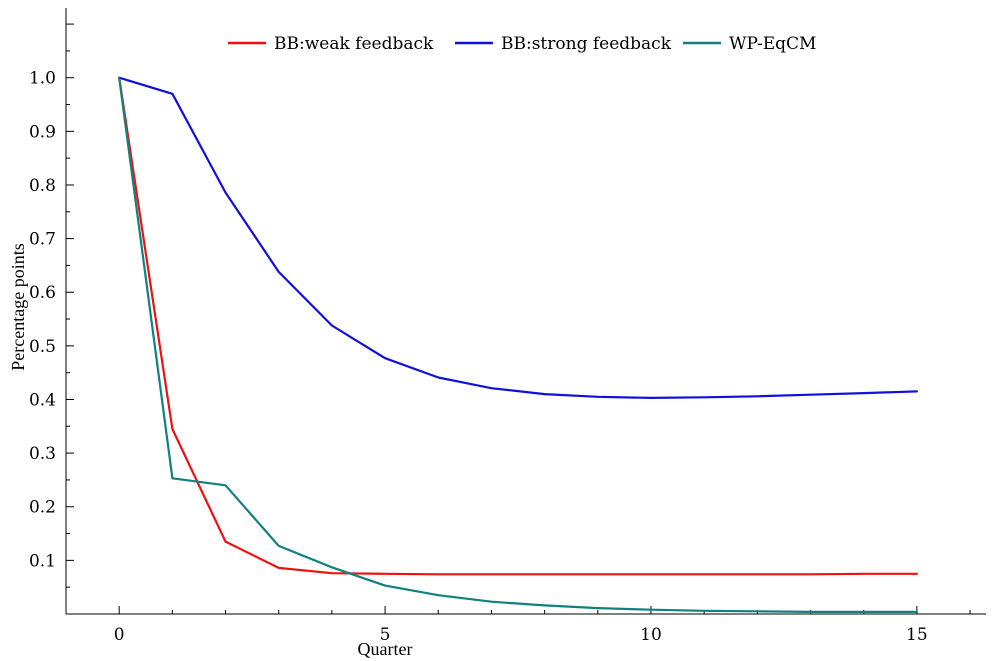 The height and width of the screenshot is (661, 1002). Describe the element at coordinates (42, 132) in the screenshot. I see `y-tick-label: 0.9` at that location.